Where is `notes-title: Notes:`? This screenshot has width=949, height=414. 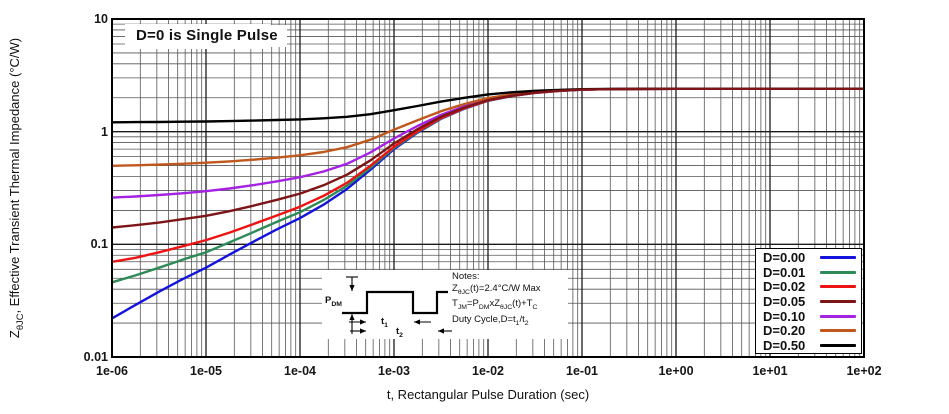 notes-title: Notes: is located at coordinates (466, 276).